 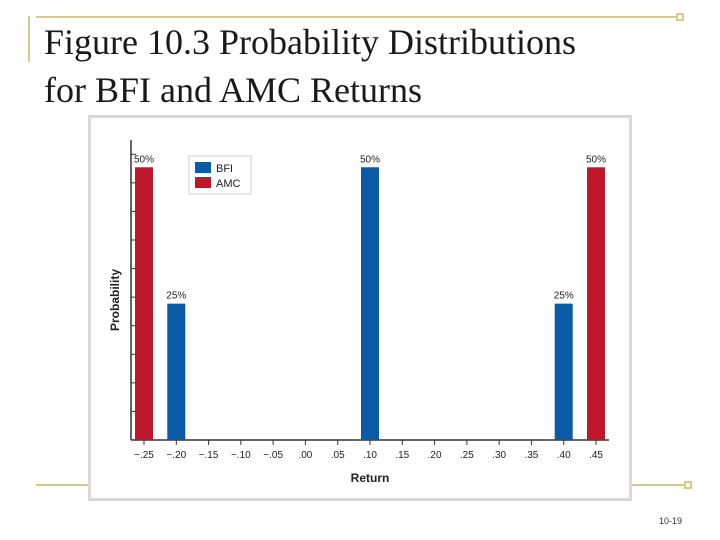 I want to click on x-tick-label: −.15, so click(x=209, y=455).